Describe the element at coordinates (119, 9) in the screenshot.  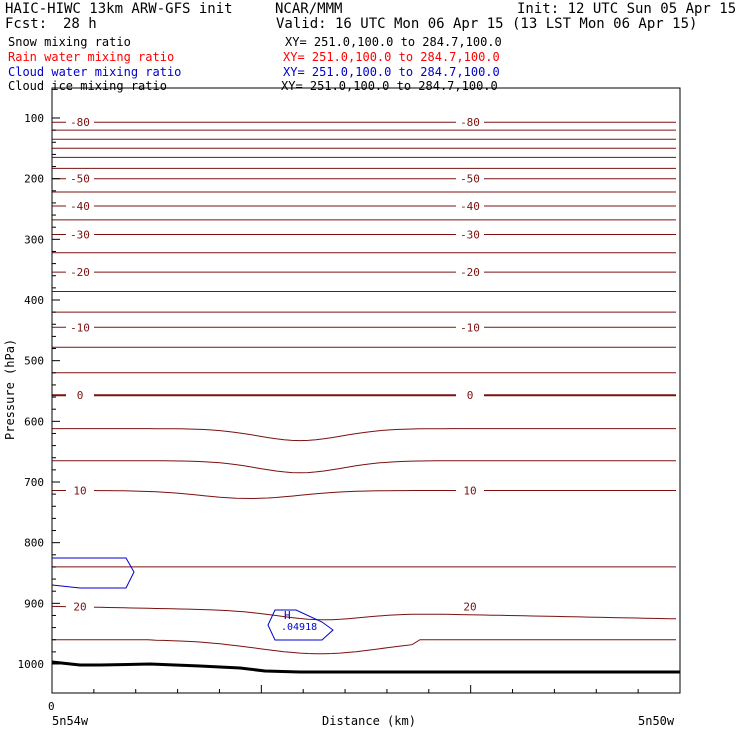
I see `plot-title: HAIC-HIWC 13km ARW-GFS init` at that location.